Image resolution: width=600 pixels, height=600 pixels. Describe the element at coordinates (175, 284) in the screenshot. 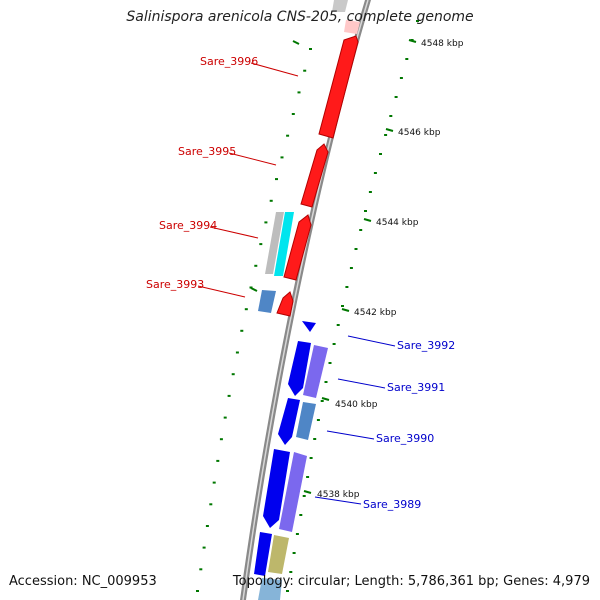

I see `gene-label-sare-3993: Sare_3993` at that location.